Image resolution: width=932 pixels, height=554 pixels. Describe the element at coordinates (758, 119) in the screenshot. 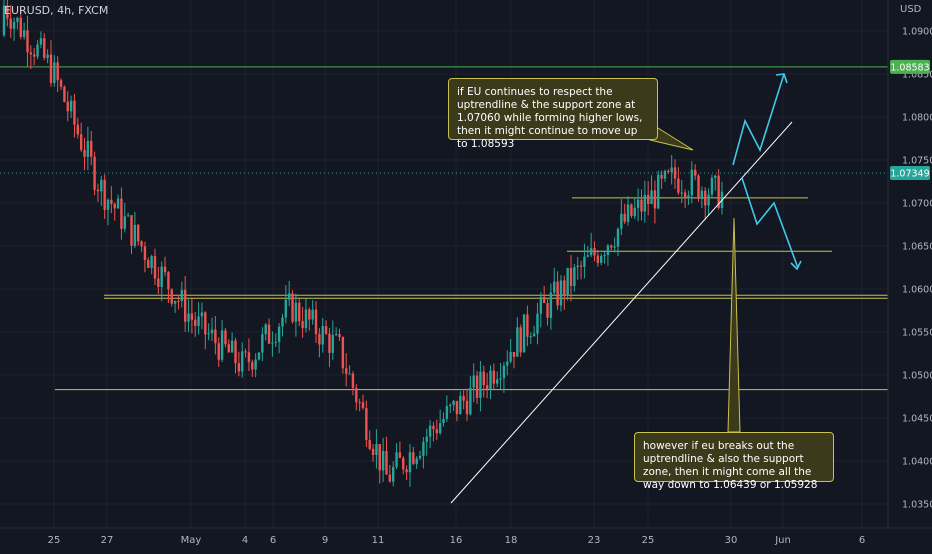

I see `bullish-projection` at that location.